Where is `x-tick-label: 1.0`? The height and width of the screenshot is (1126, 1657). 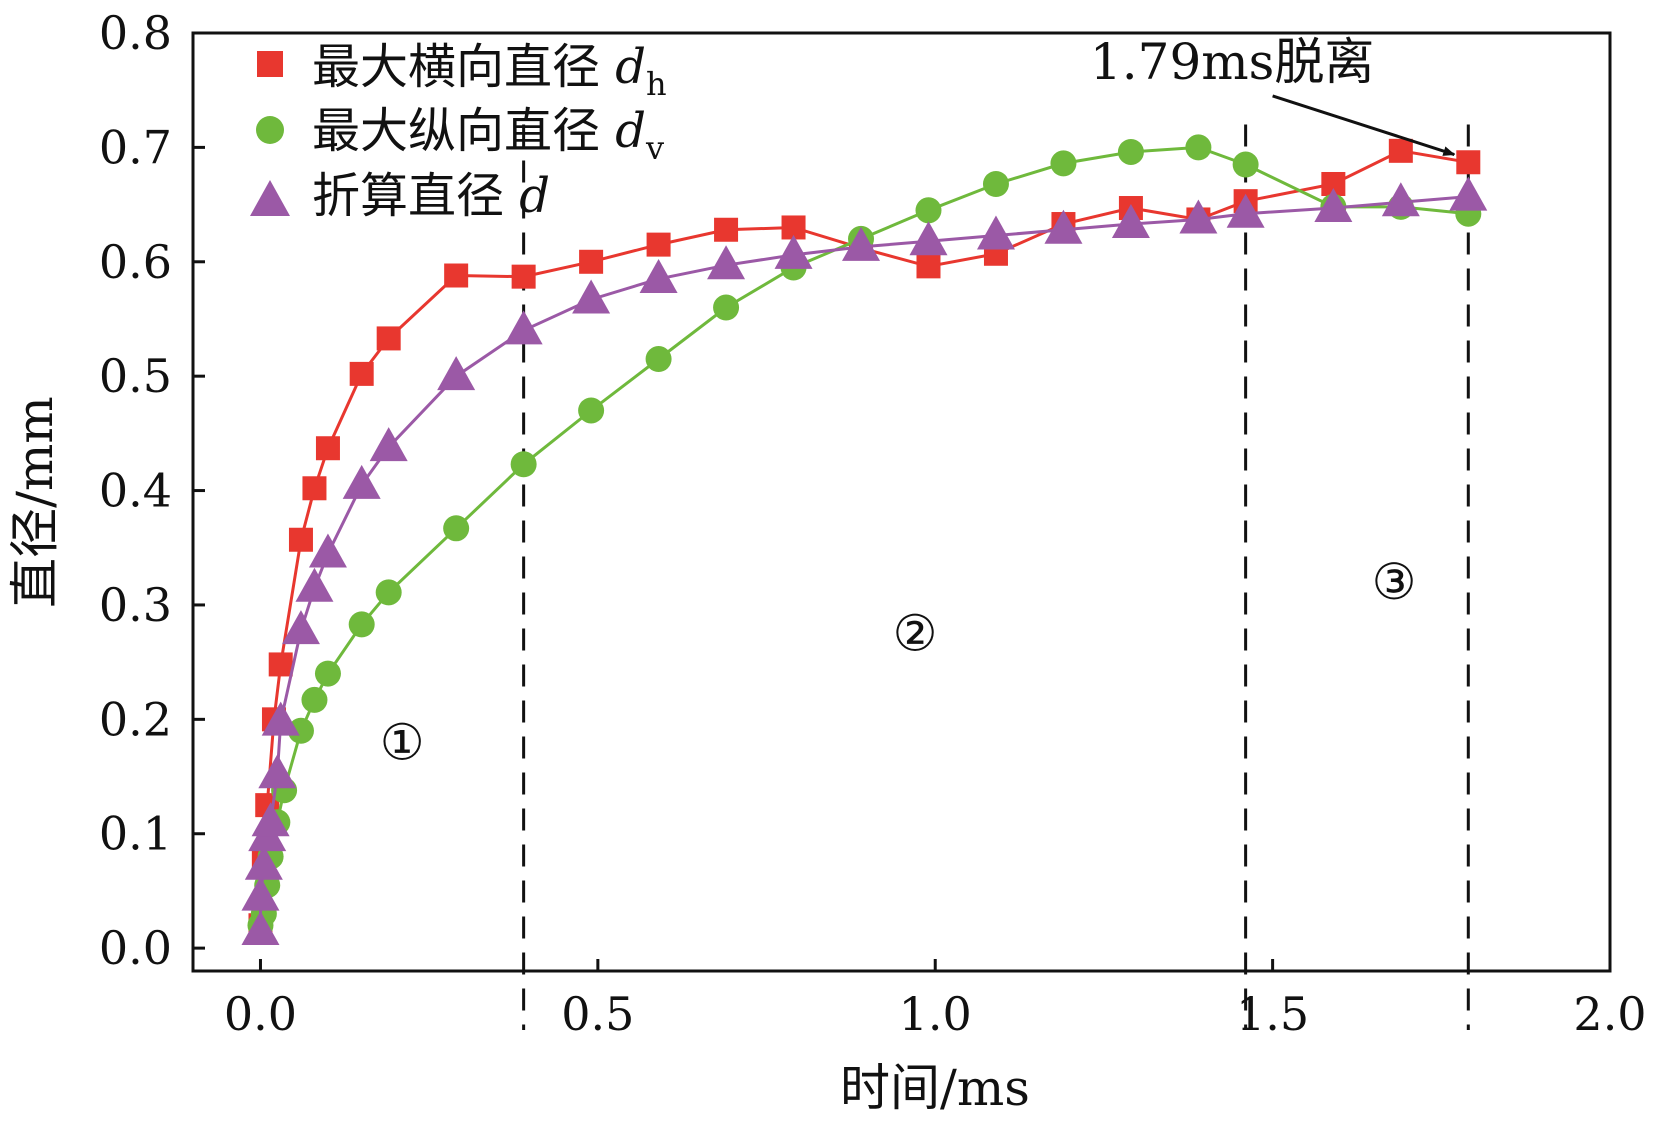
x-tick-label: 1.0 is located at coordinates (935, 1014).